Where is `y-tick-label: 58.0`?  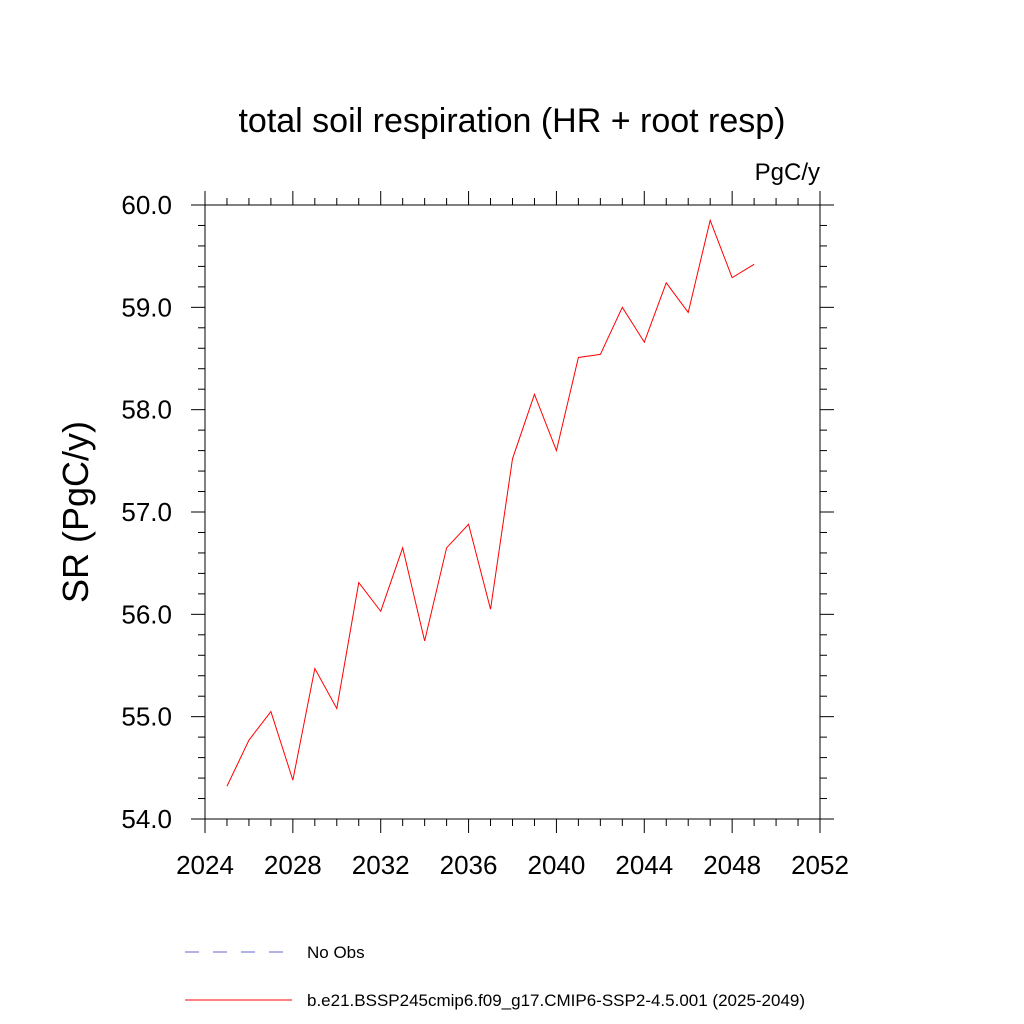
y-tick-label: 58.0 is located at coordinates (146, 410).